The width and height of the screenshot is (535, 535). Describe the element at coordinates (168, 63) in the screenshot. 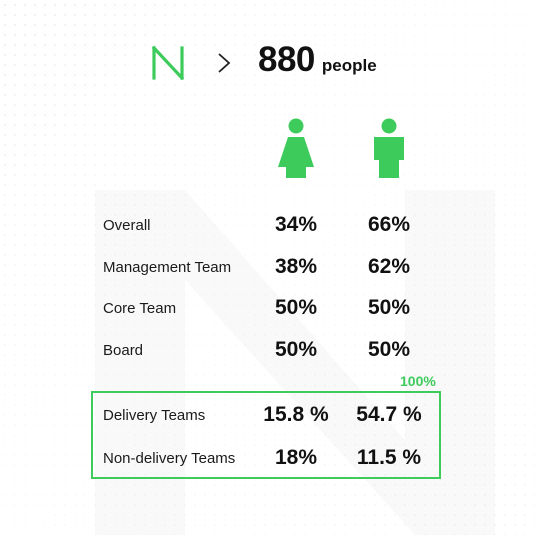

I see `n-logo-icon` at that location.